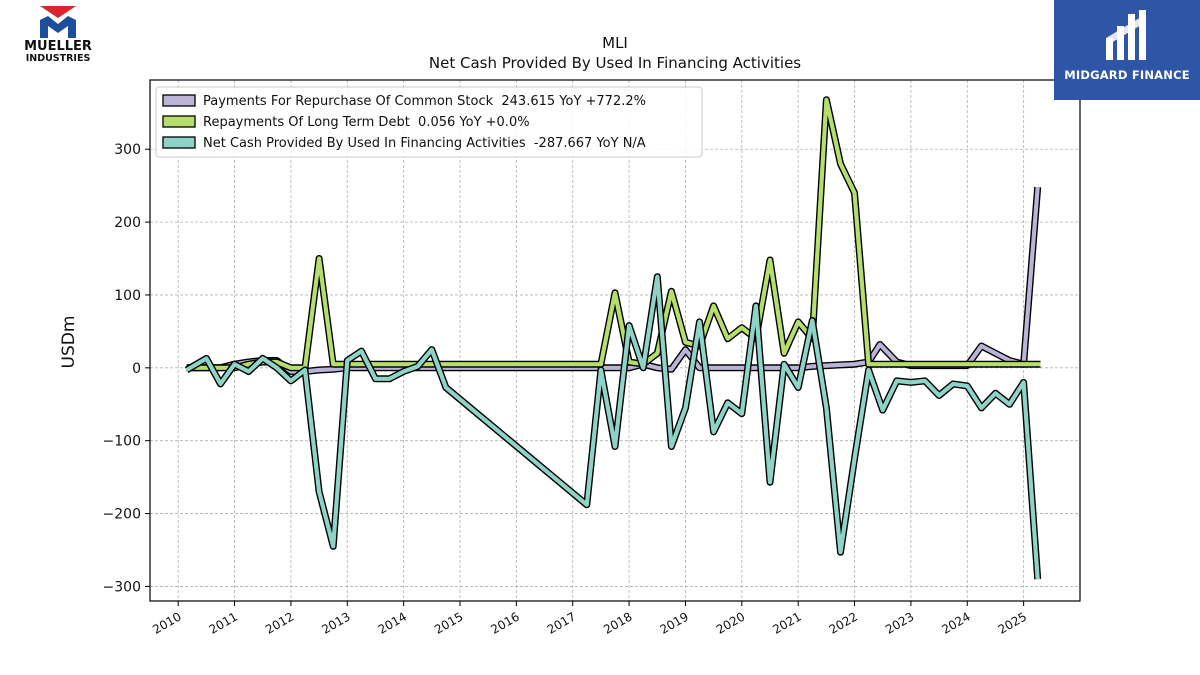 This screenshot has height=675, width=1200. Describe the element at coordinates (127, 296) in the screenshot. I see `y-tick-label: 100` at that location.